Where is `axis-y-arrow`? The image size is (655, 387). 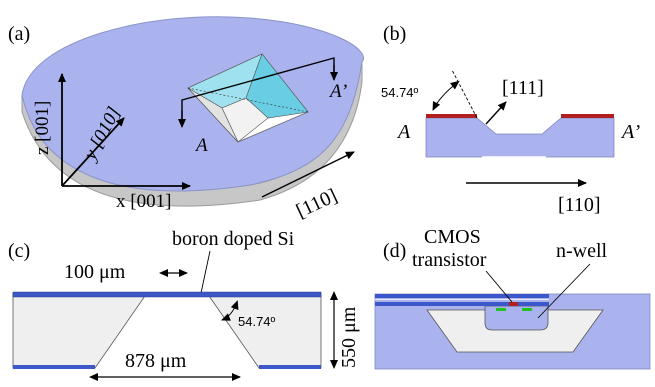
axis-y-arrow is located at coordinates (93, 152).